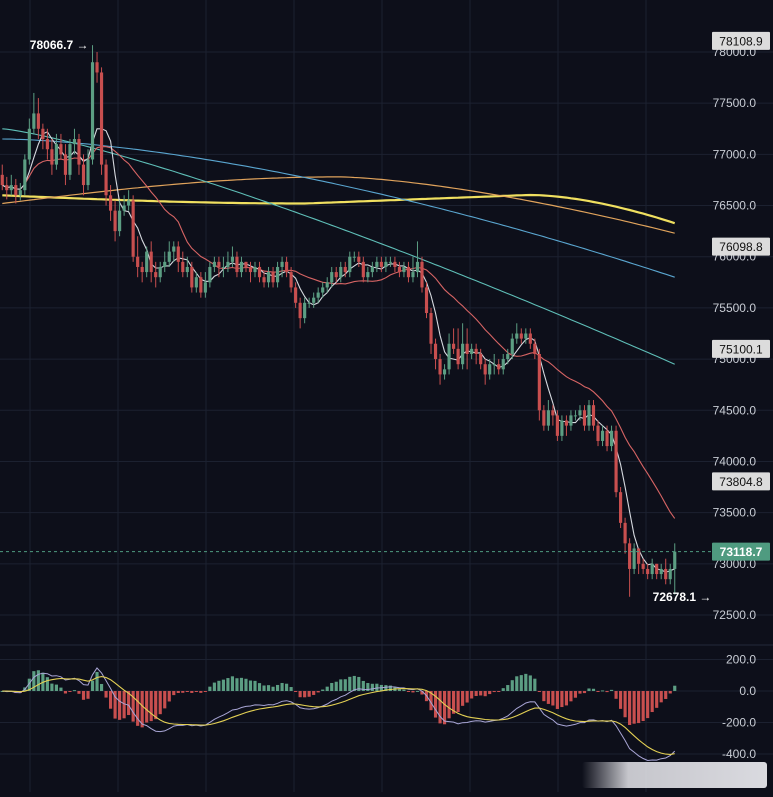 Image resolution: width=773 pixels, height=797 pixels. I want to click on price-tick-label: 73500.0, so click(735, 513).